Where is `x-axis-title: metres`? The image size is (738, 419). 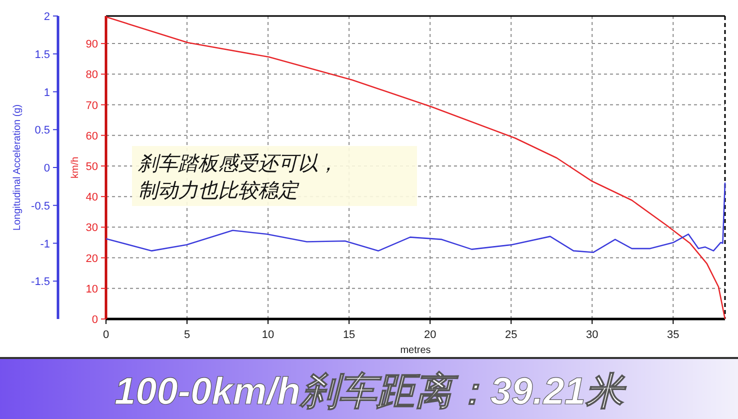
x-axis-title: metres is located at coordinates (415, 350).